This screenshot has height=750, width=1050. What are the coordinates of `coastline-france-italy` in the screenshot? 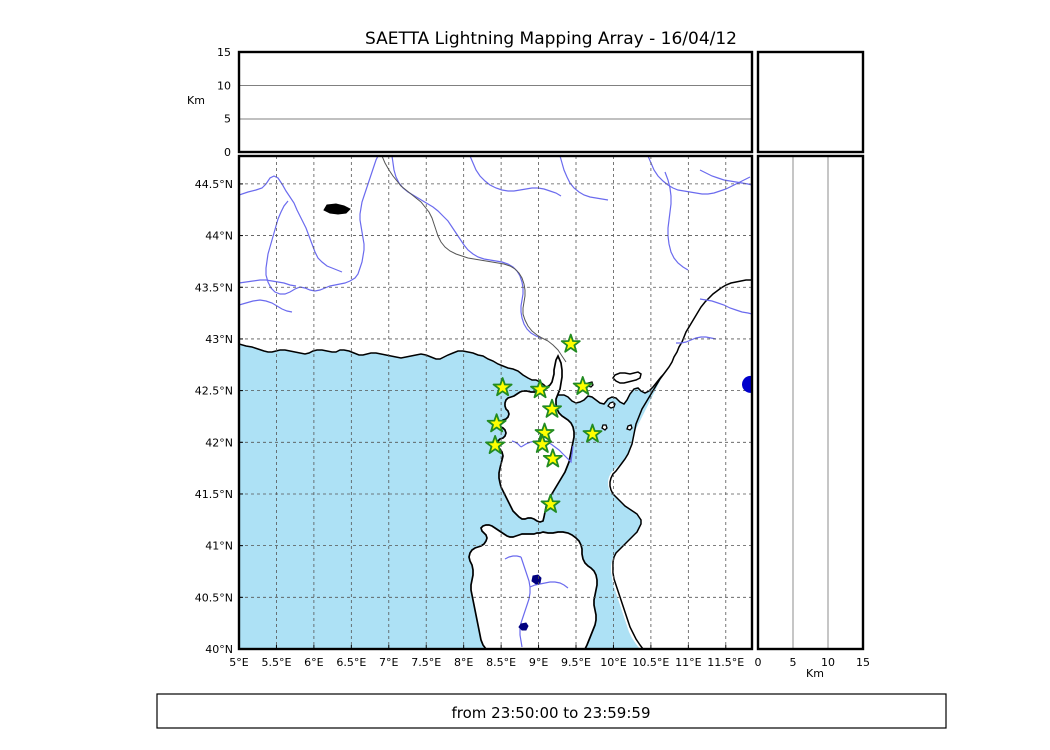 It's located at (495, 352).